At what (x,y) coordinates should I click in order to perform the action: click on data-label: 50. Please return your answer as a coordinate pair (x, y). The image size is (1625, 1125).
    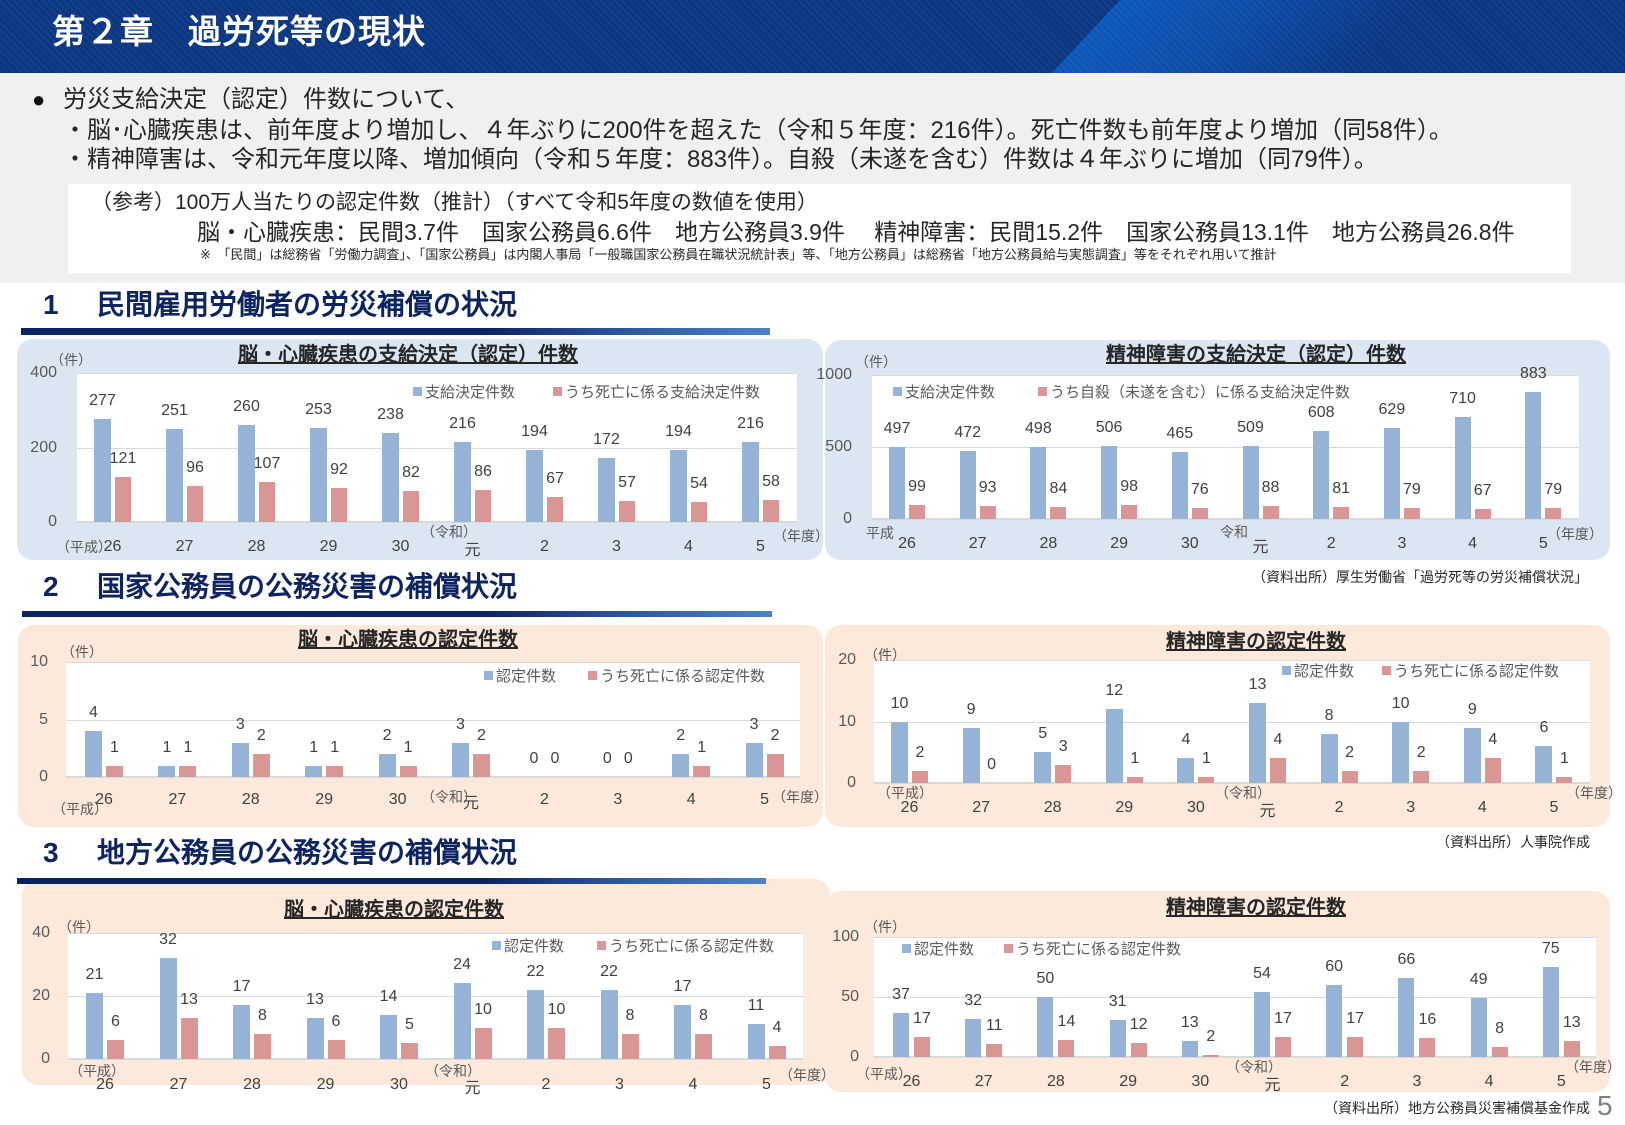
    Looking at the image, I should click on (1045, 978).